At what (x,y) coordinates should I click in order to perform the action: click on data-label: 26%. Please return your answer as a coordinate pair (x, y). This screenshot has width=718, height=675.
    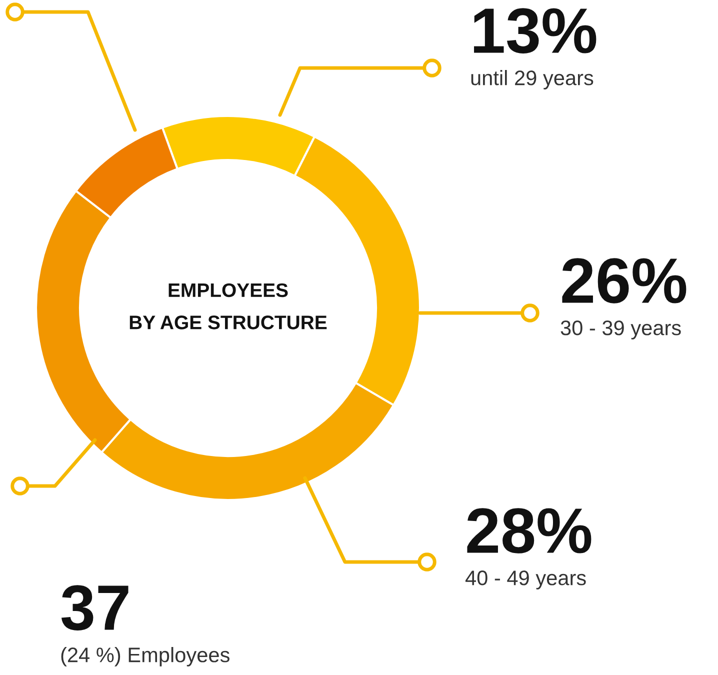
    Looking at the image, I should click on (624, 281).